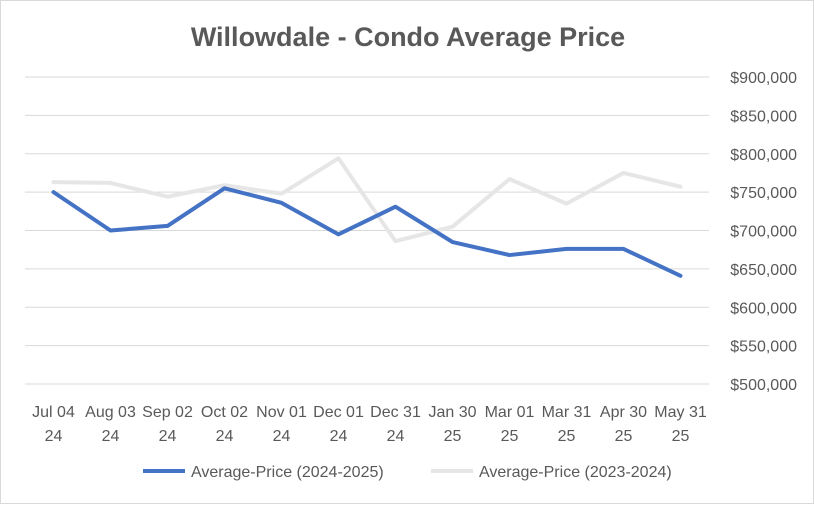 The height and width of the screenshot is (505, 814). What do you see at coordinates (287, 472) in the screenshot?
I see `legend-label: Average-Price (2024-2025)` at bounding box center [287, 472].